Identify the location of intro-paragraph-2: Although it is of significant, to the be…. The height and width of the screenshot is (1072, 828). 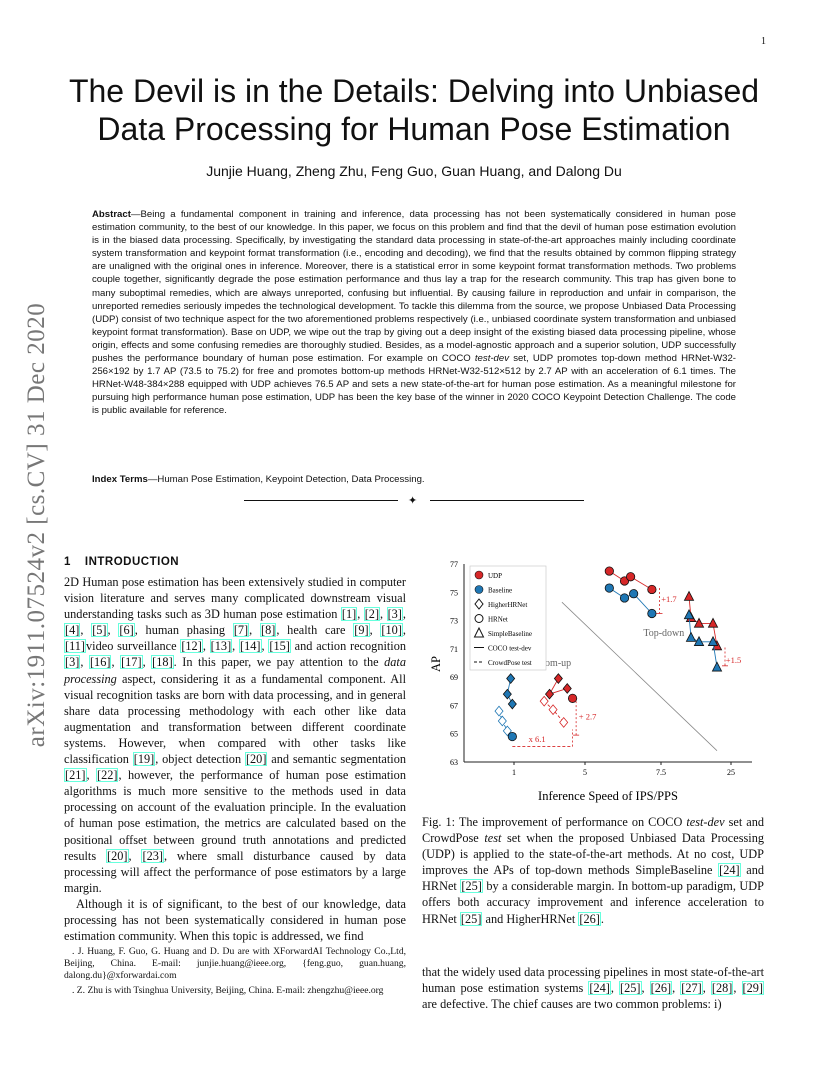
(235, 920).